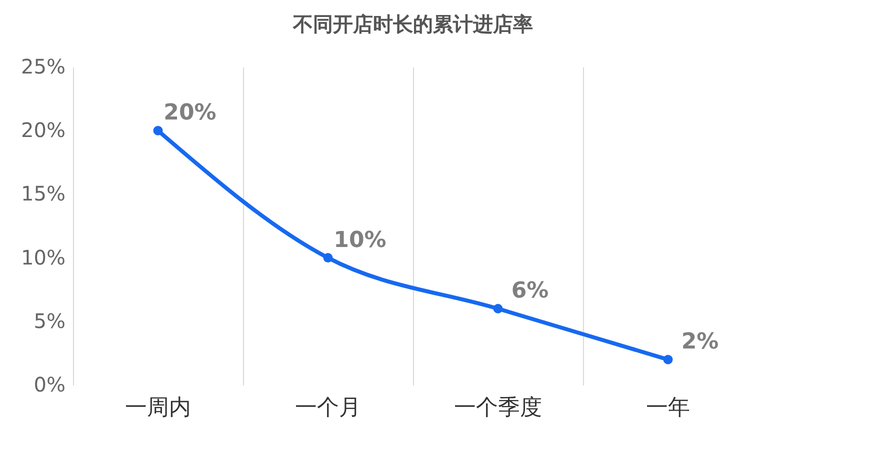  Describe the element at coordinates (43, 194) in the screenshot. I see `y-tick-label: 15%` at that location.